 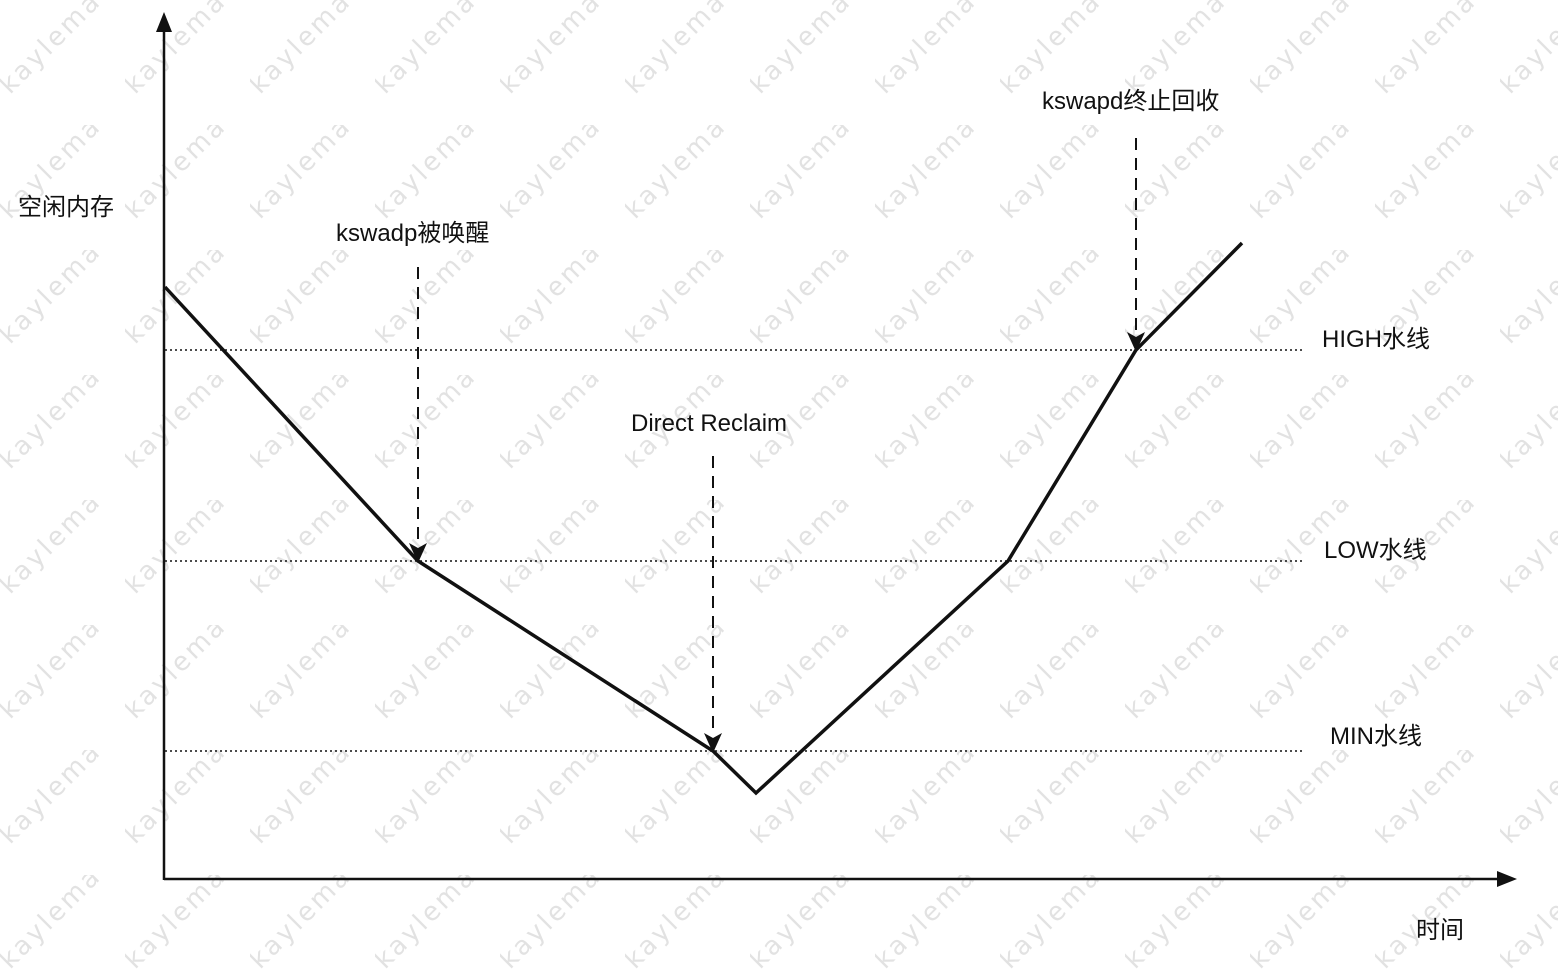 I want to click on kswapd-stop-arrowhead-icon, so click(x=1136, y=342).